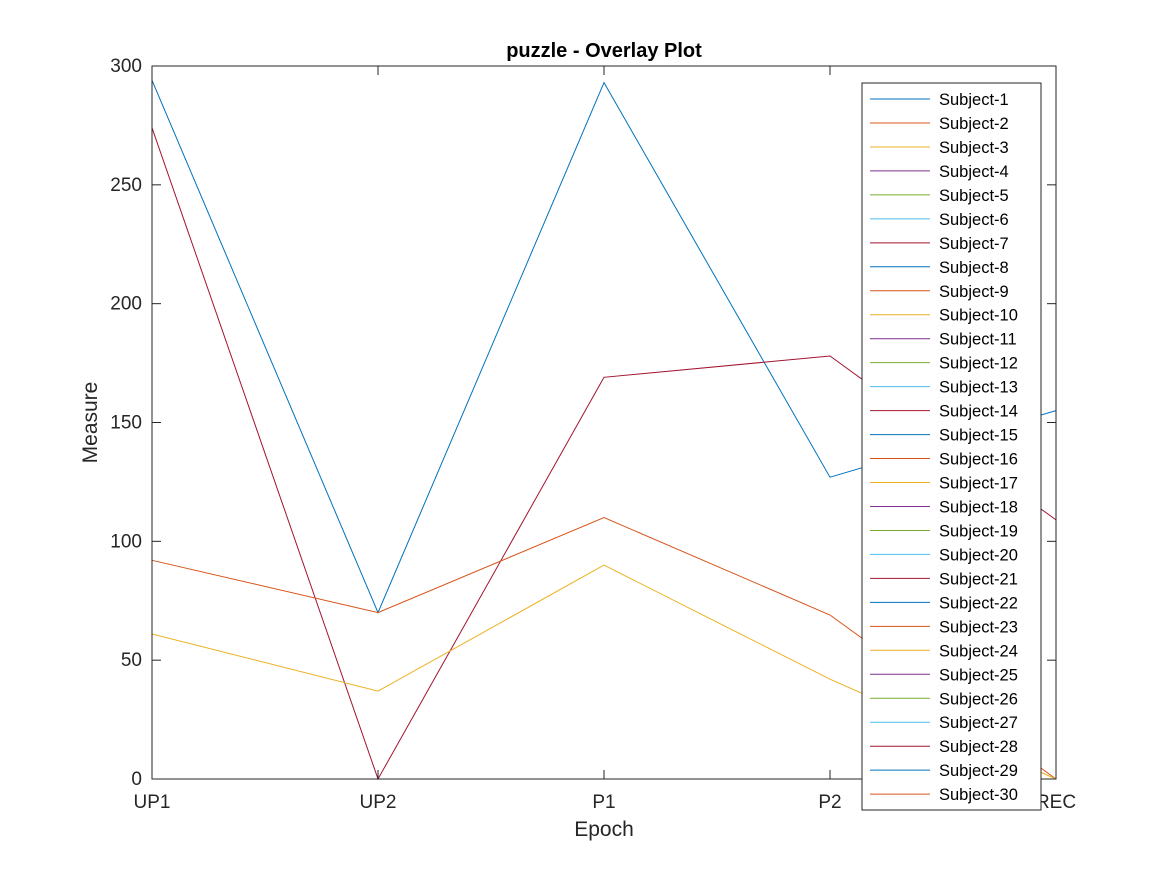  I want to click on legend-label-5: Subject-5, so click(974, 196).